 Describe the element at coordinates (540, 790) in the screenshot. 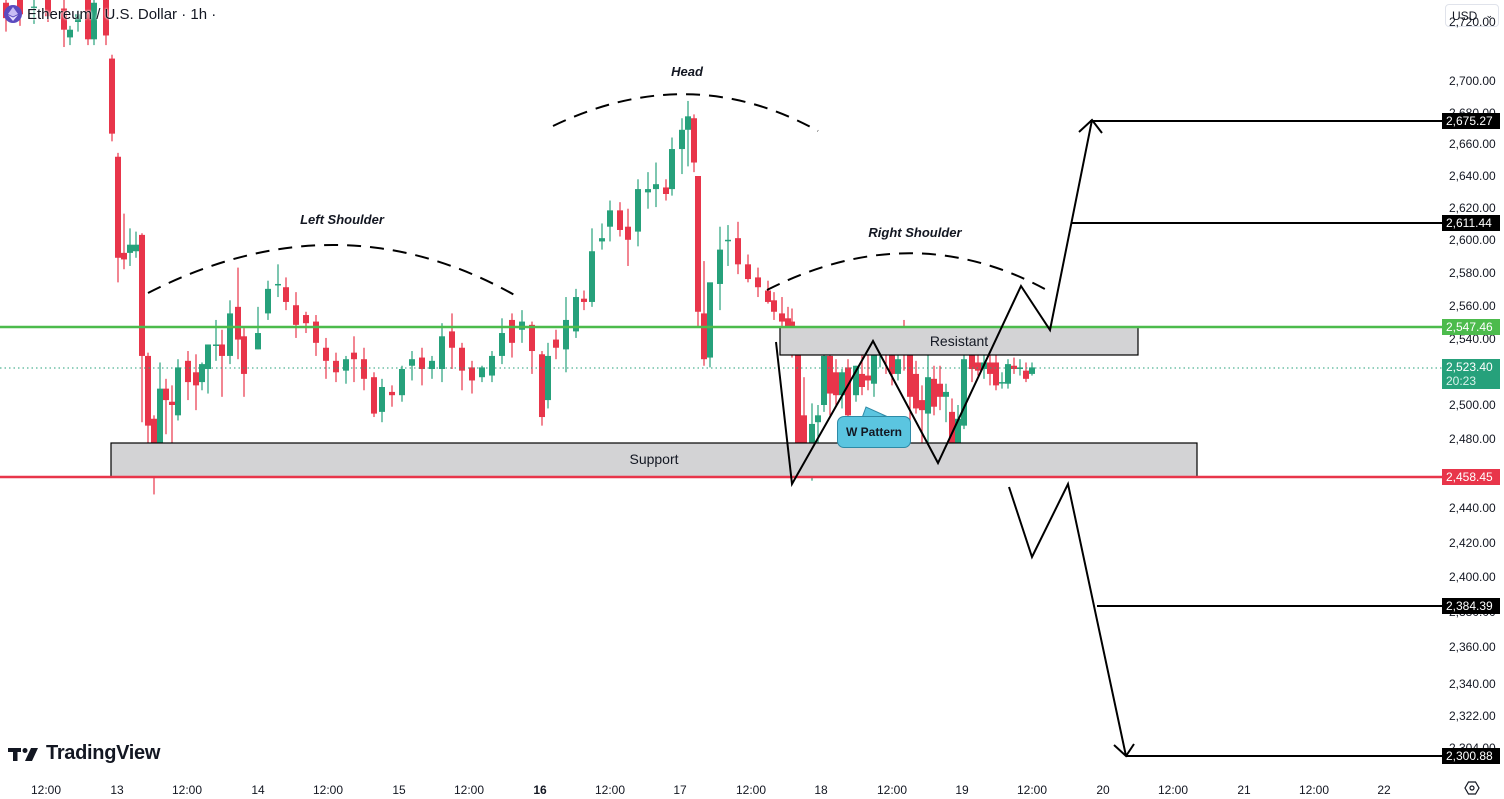

I see `time-axis-tick: 16` at that location.